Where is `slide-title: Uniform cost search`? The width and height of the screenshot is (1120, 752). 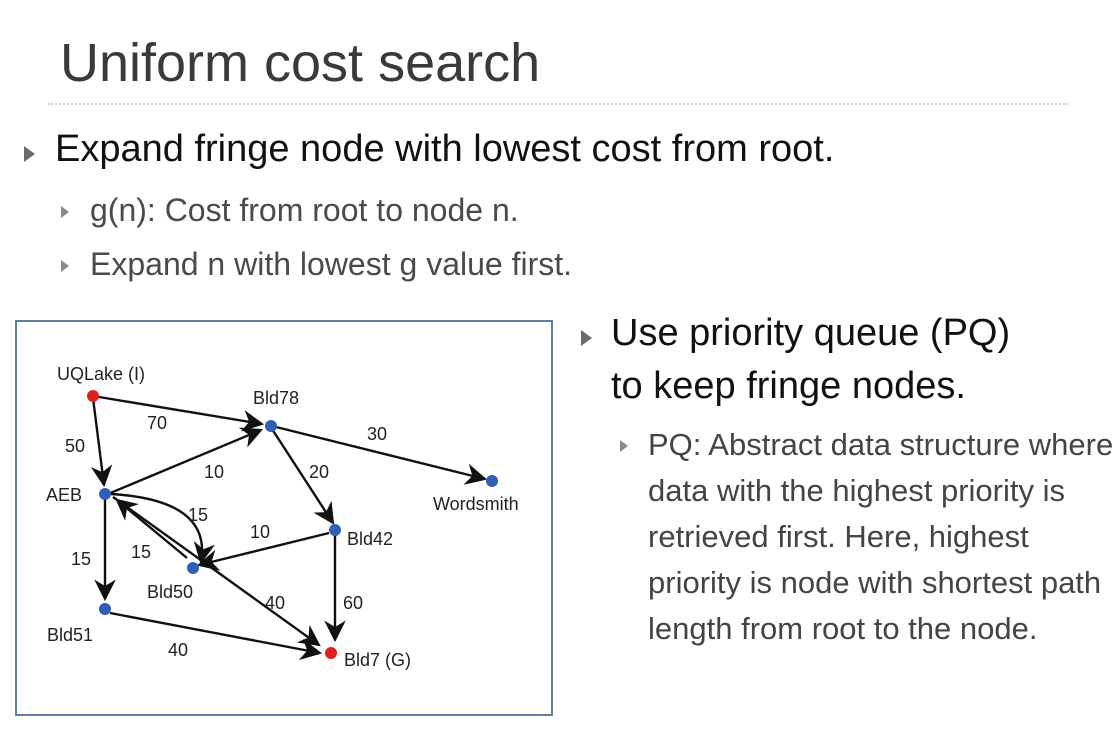
slide-title: Uniform cost search is located at coordinates (300, 63).